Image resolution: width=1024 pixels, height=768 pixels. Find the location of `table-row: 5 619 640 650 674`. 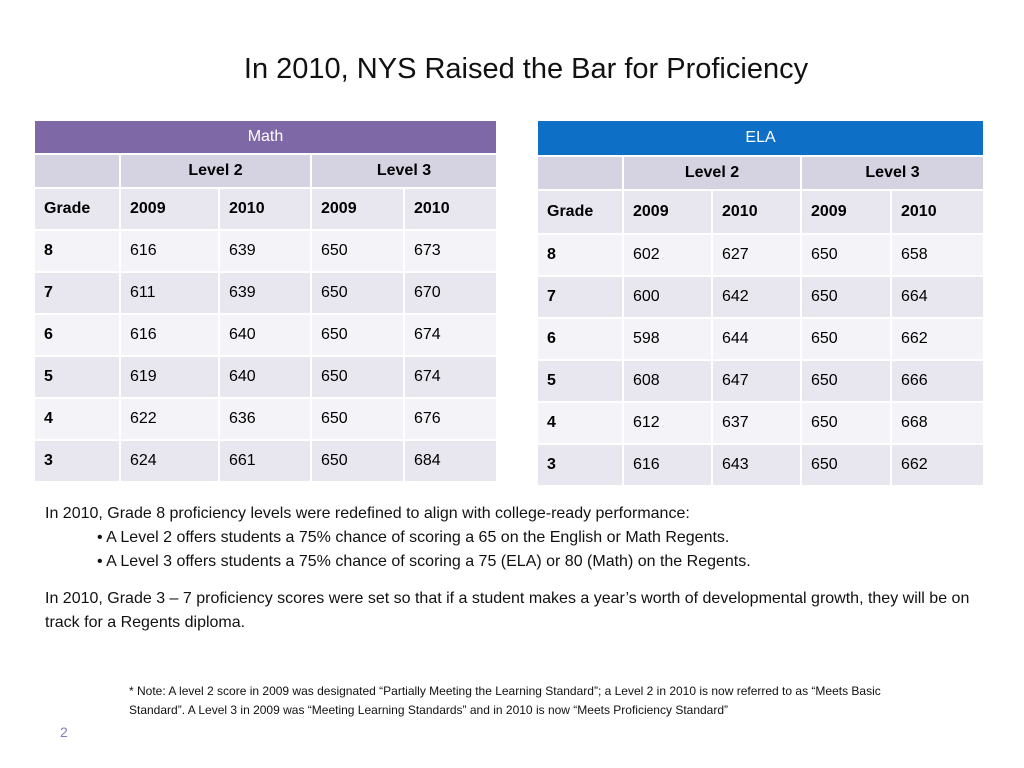

table-row: 5 619 640 650 674 is located at coordinates (265, 377).